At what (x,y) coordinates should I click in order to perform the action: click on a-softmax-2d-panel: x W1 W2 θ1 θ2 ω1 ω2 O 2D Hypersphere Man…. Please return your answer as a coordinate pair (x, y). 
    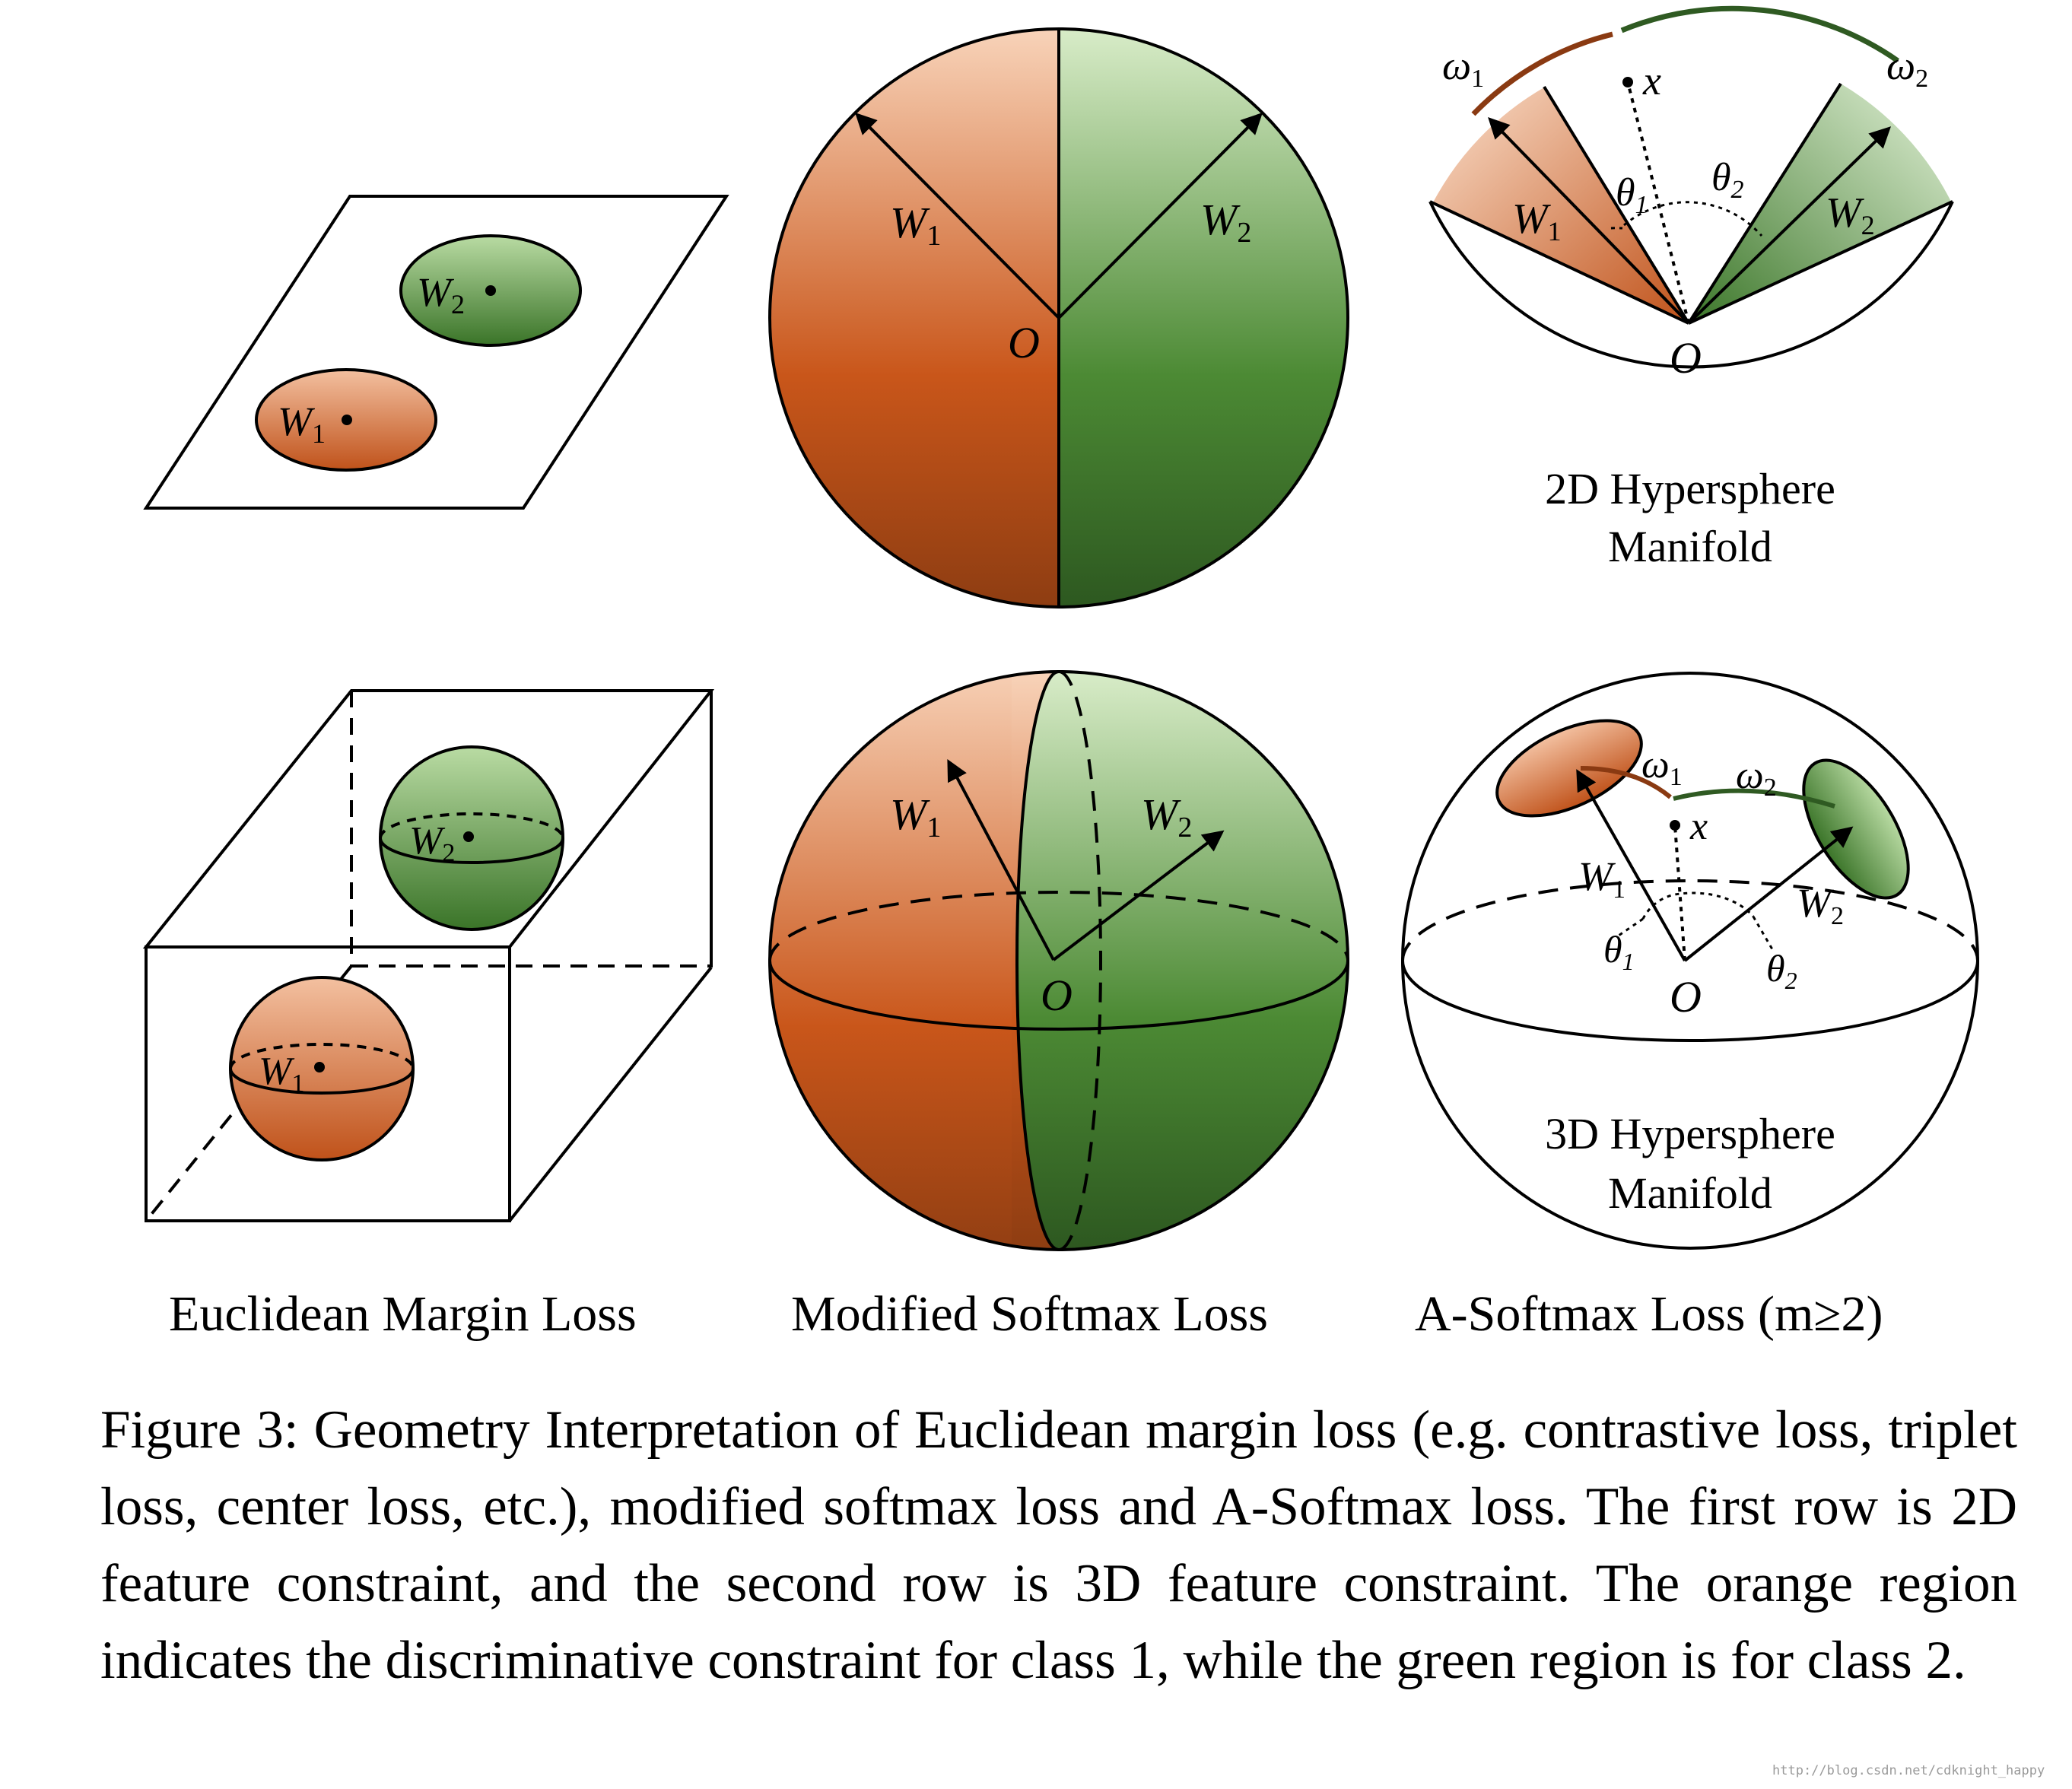
    Looking at the image, I should click on (1691, 288).